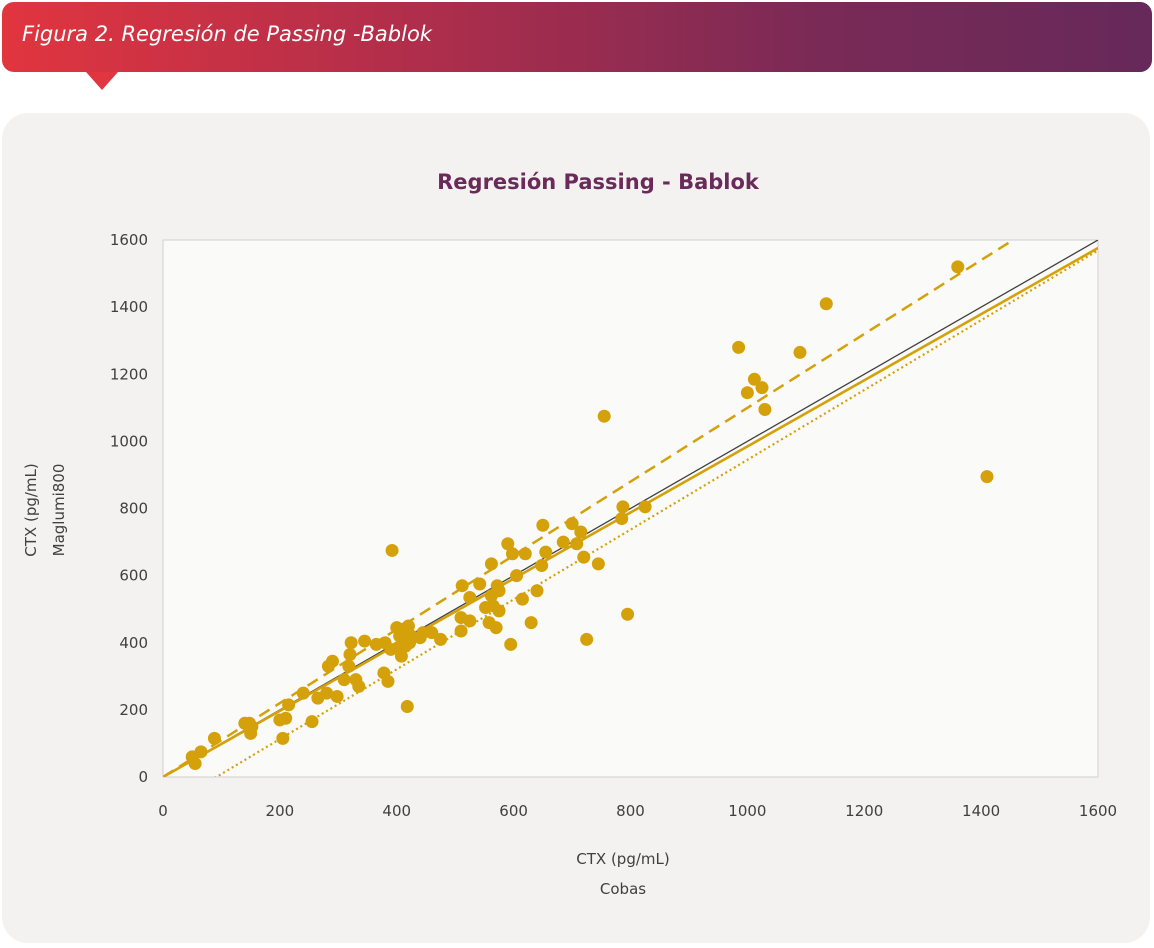 This screenshot has width=1154, height=948. I want to click on y-tick-label: 1400, so click(129, 307).